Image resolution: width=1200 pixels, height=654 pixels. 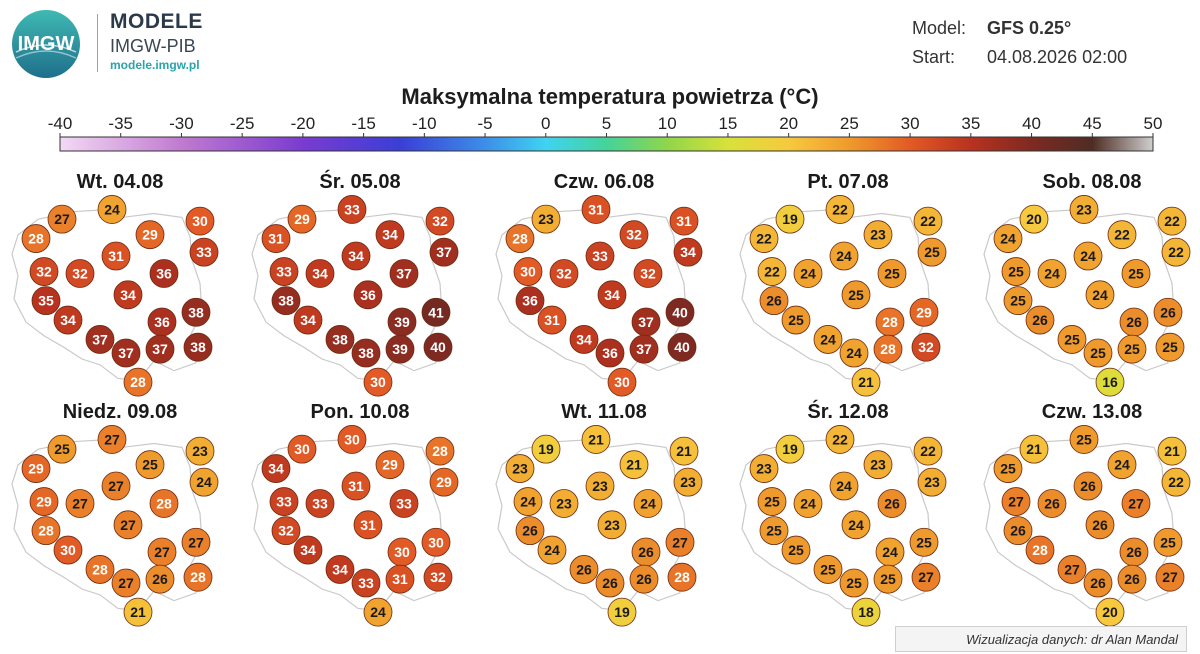 I want to click on temperature-label: 35, so click(x=46, y=301).